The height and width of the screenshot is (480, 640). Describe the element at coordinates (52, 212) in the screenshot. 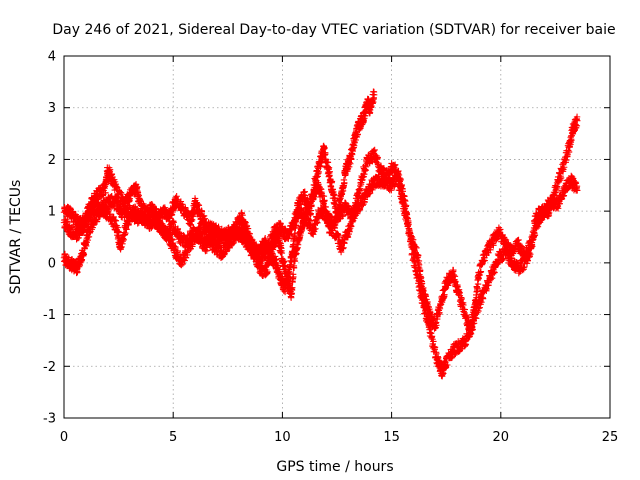

I see `y-tick-label: 1` at that location.